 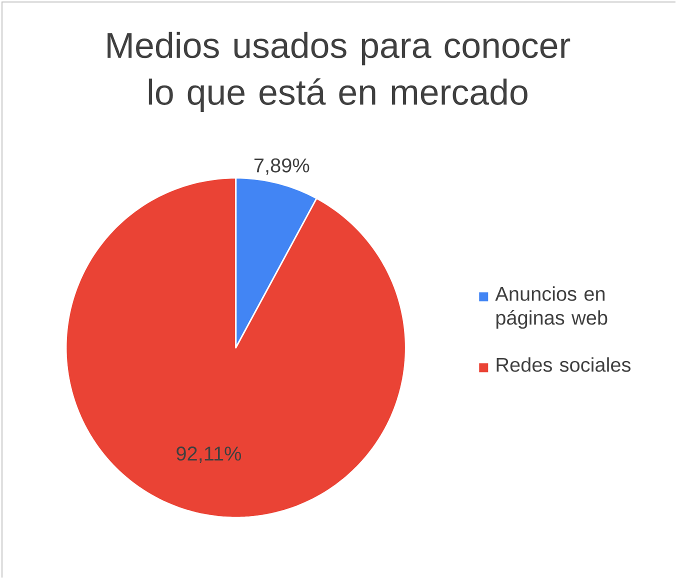 I want to click on chart-title: Medios usados para conocer lo que está en mercado, so click(x=339, y=72).